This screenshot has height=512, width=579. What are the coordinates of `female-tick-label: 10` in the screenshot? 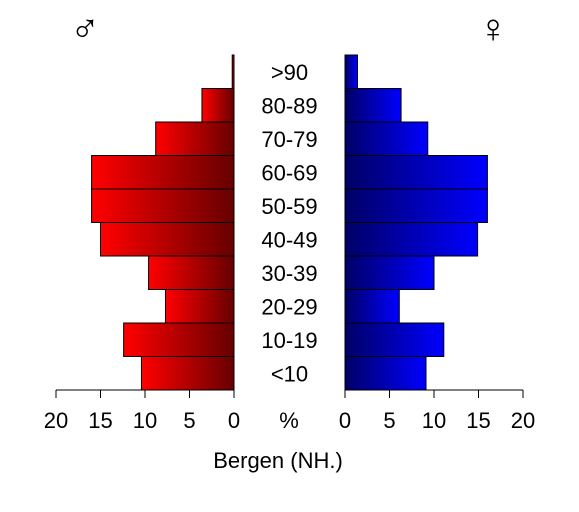 It's located at (434, 420).